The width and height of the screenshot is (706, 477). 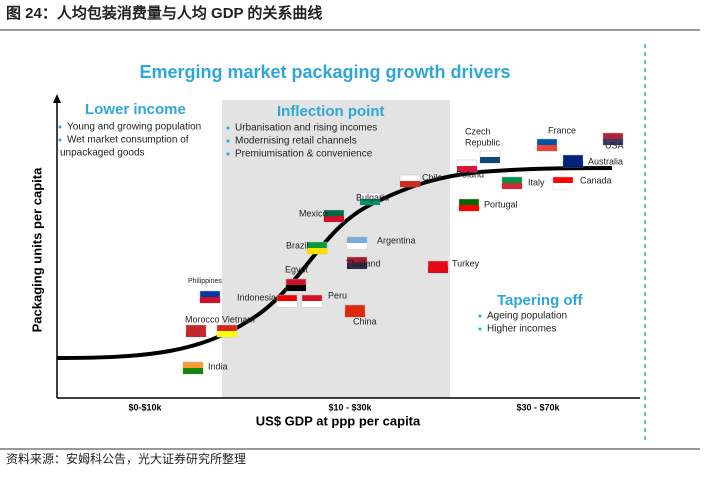 What do you see at coordinates (304, 154) in the screenshot?
I see `bullet-text: Premiumisation & convenience` at bounding box center [304, 154].